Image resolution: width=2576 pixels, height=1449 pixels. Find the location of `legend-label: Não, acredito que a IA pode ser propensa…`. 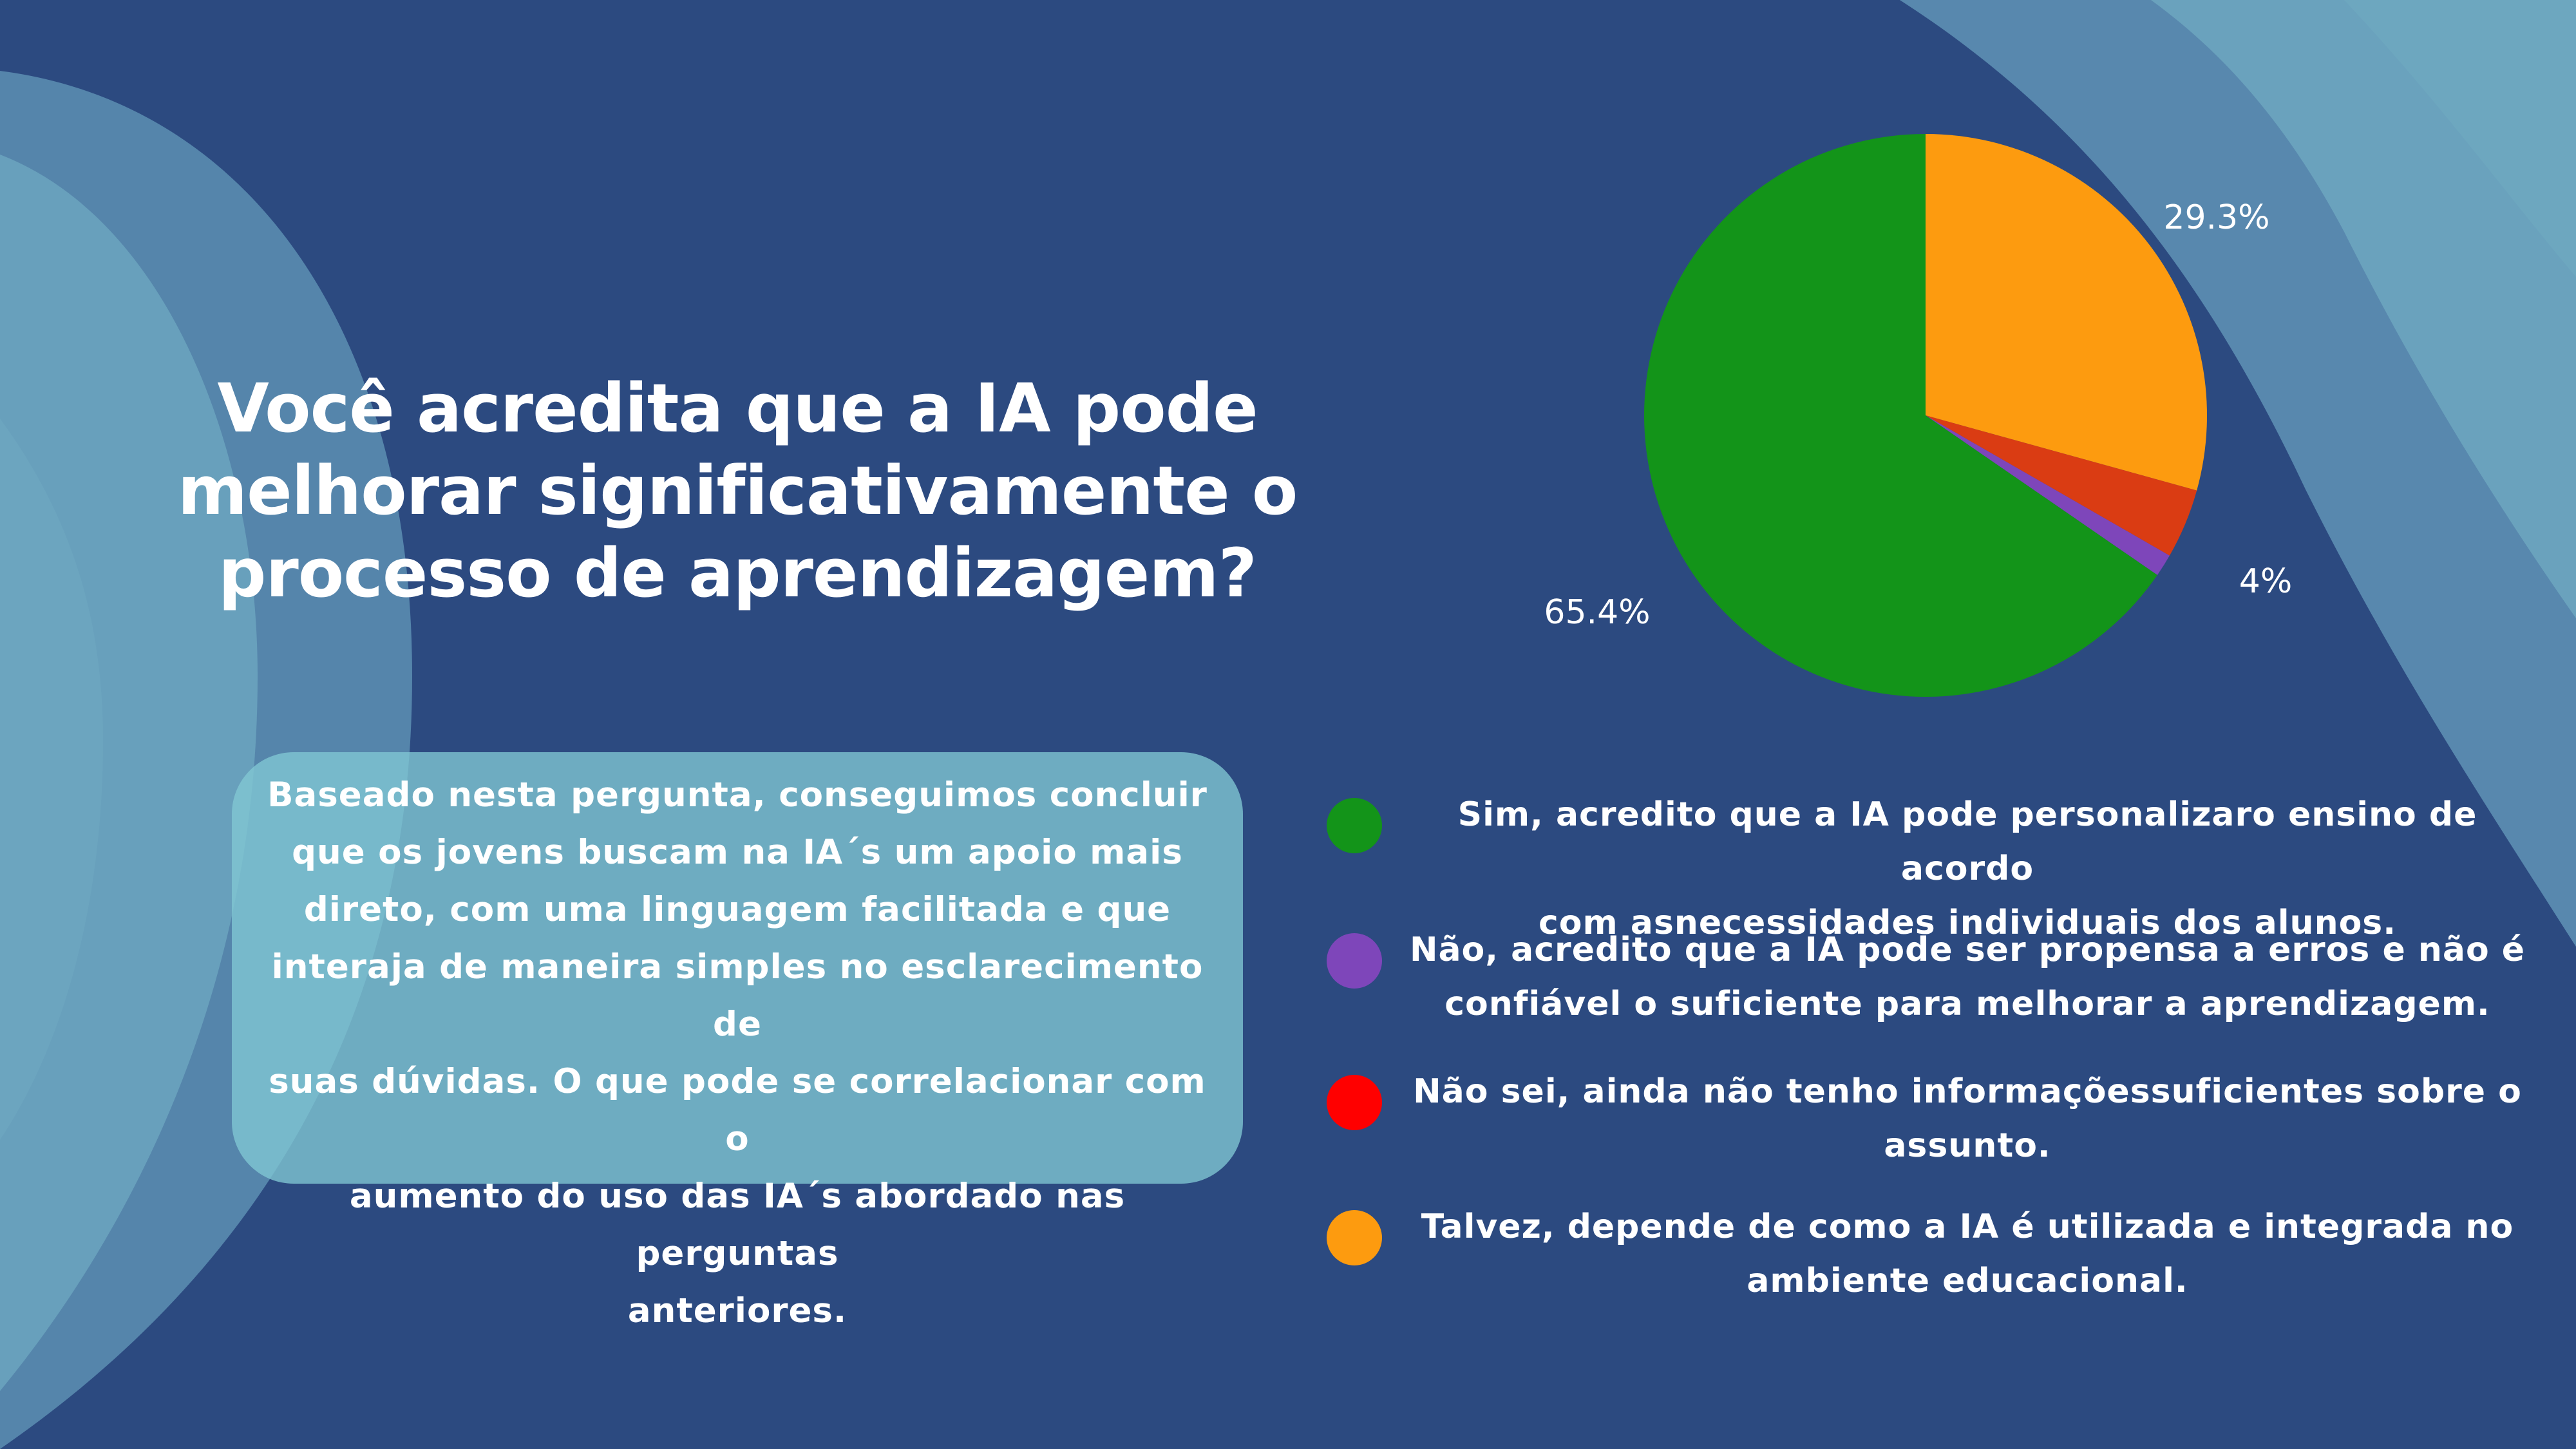

legend-label: Não, acredito que a IA pode ser propensa… is located at coordinates (1967, 977).